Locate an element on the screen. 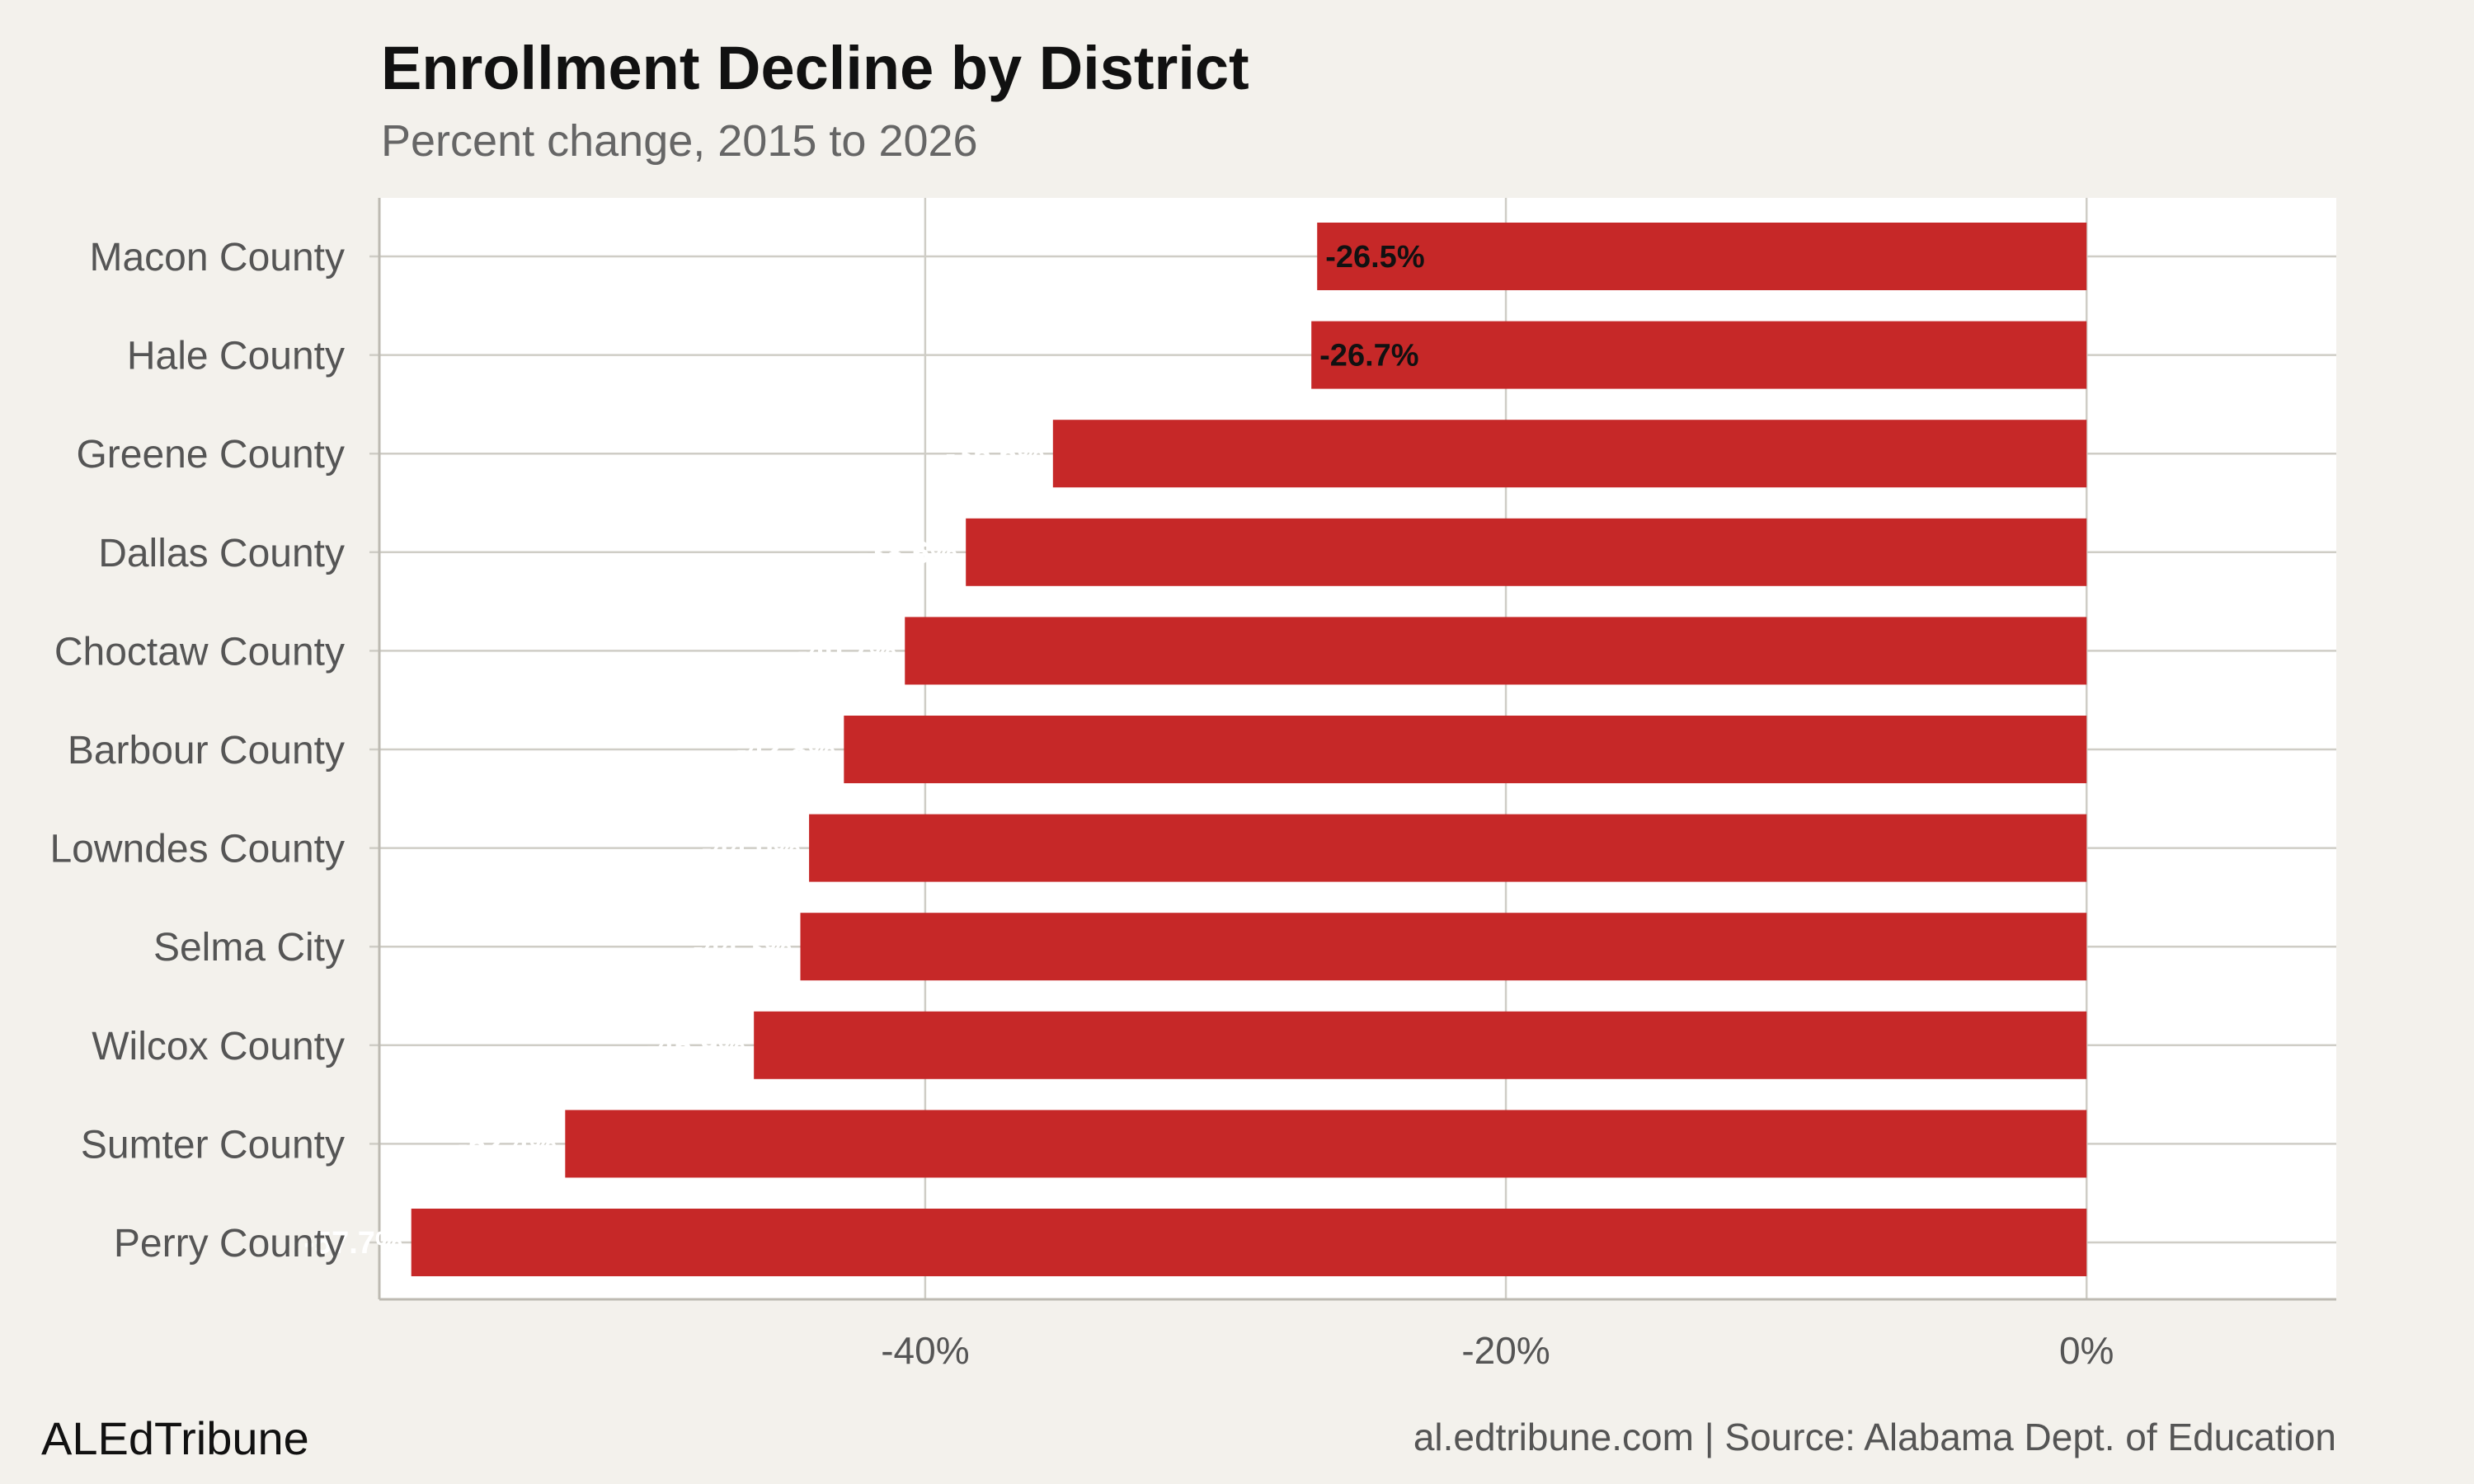  category-label: Perry County is located at coordinates (229, 1244).